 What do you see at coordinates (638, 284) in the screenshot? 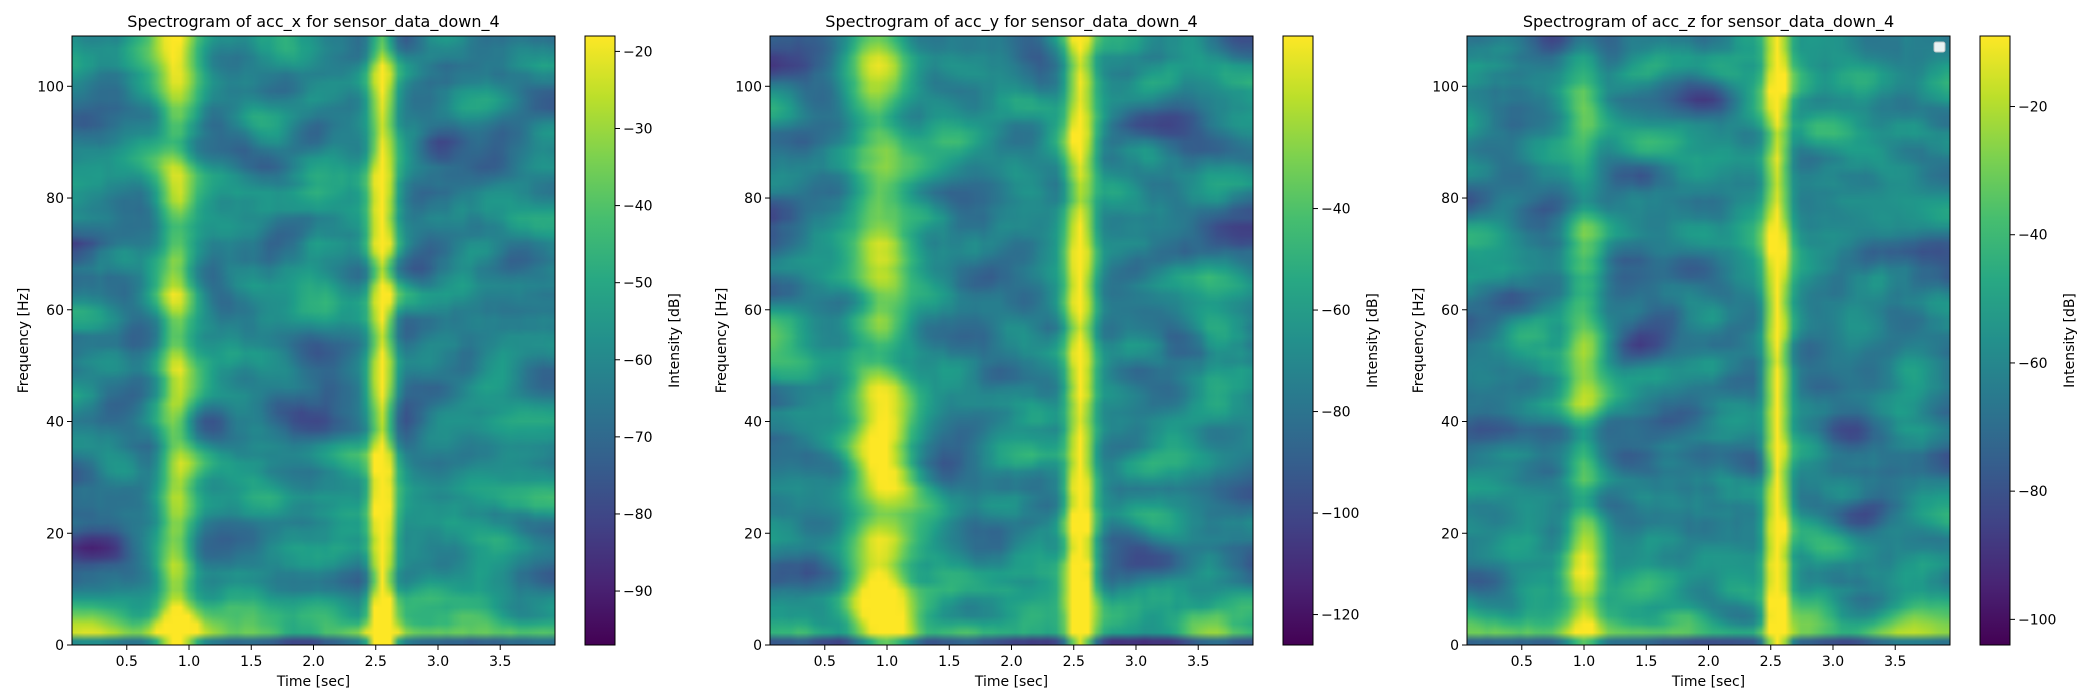
I see `colorbar-tick-label: −50` at bounding box center [638, 284].